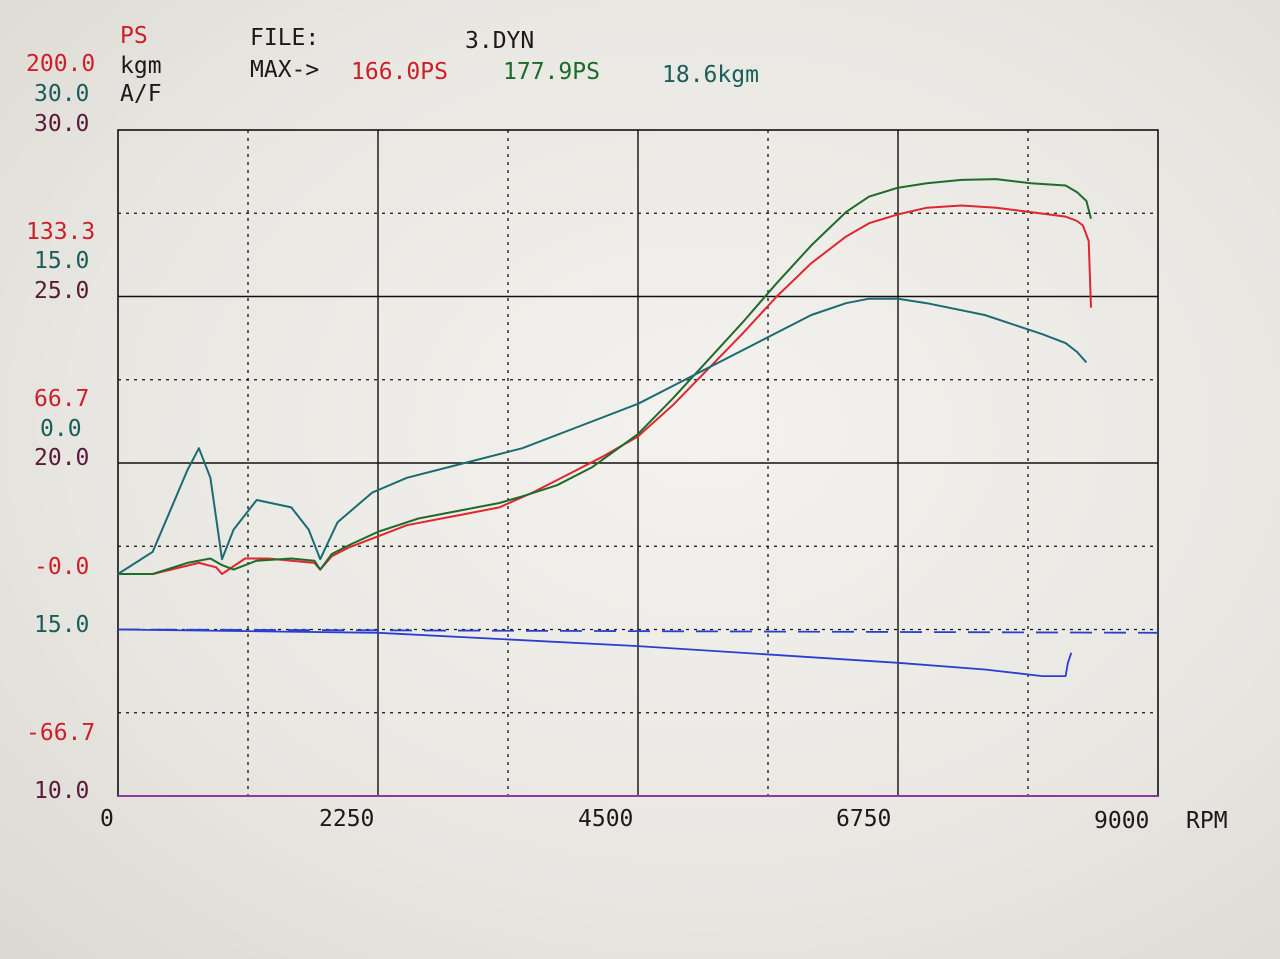 The height and width of the screenshot is (959, 1280). What do you see at coordinates (551, 72) in the screenshot?
I see `max-ps2-value: 177.9PS` at bounding box center [551, 72].